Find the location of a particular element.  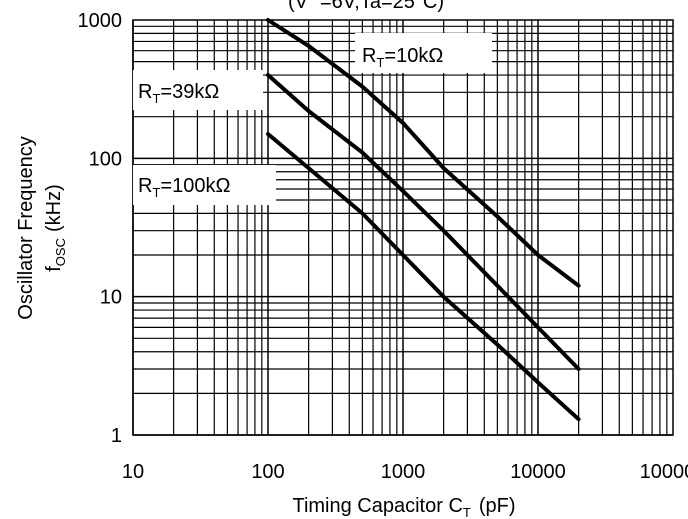

y-axis-label-sub: OSC is located at coordinates (60, 252).